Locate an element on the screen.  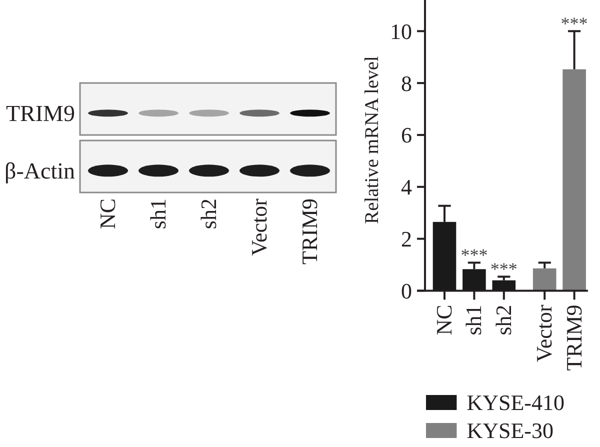
legend-label: KYSE-30 is located at coordinates (510, 430).